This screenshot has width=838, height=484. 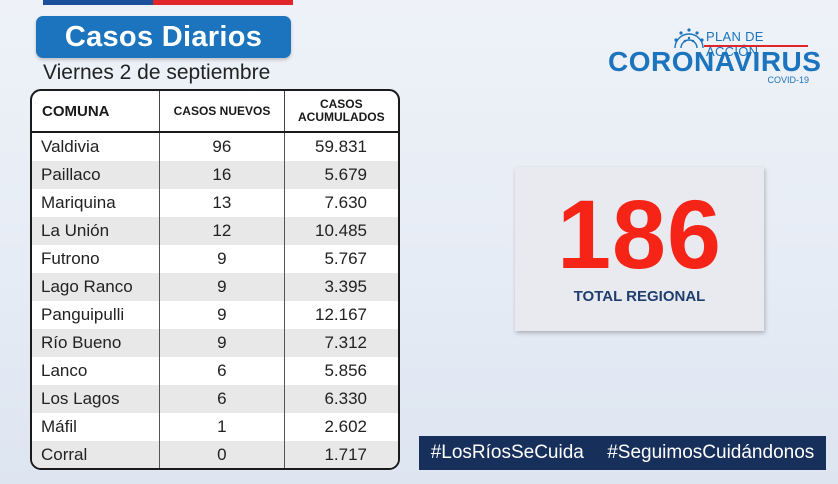 What do you see at coordinates (345, 370) in the screenshot?
I see `cell-casos-acumulados: 5.856` at bounding box center [345, 370].